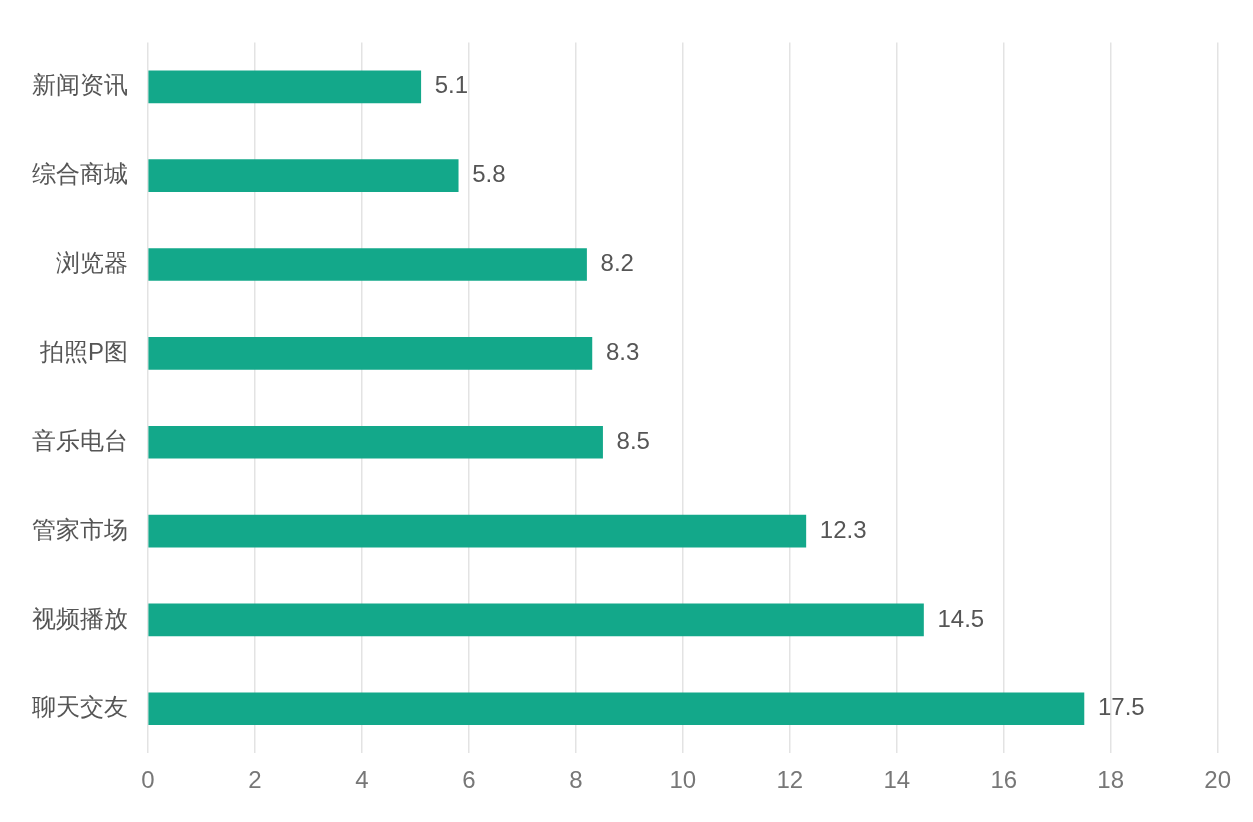 The height and width of the screenshot is (822, 1253). I want to click on x-tick-label: 0, so click(148, 780).